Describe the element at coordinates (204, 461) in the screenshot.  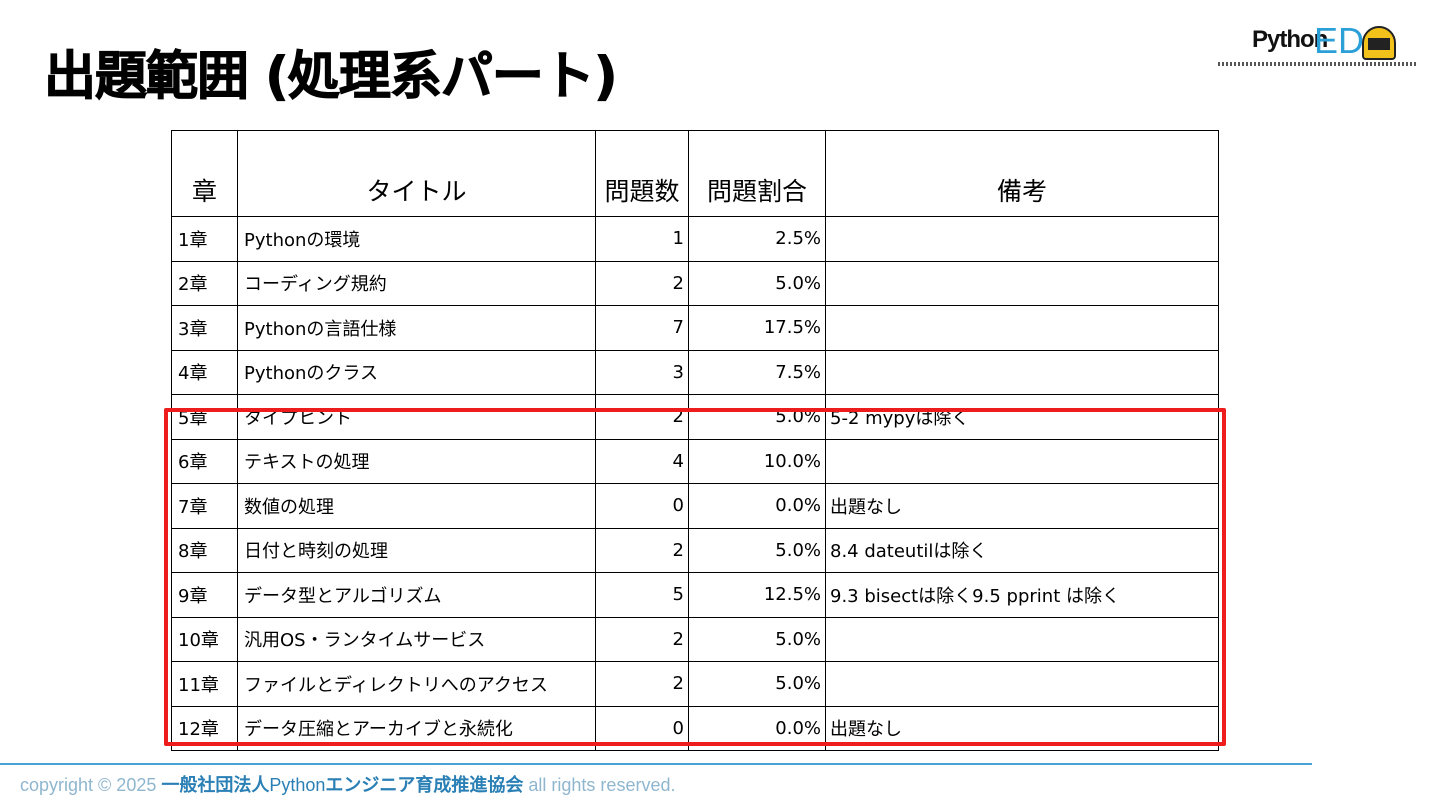
I see `cell-chapter: 6章` at that location.